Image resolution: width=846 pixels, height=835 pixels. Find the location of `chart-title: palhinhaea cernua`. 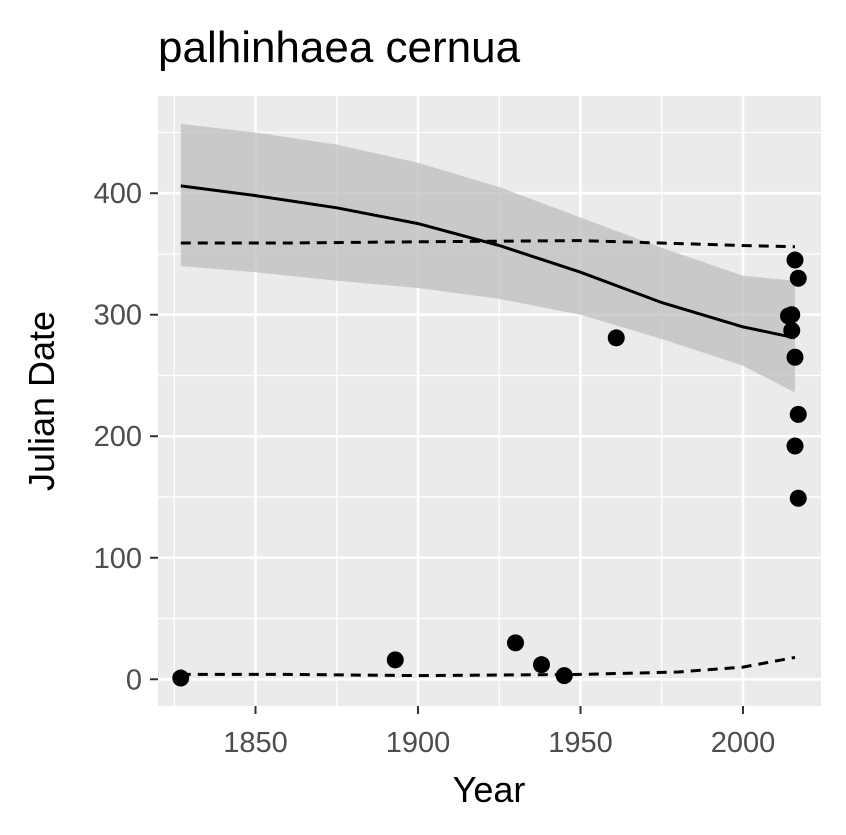

chart-title: palhinhaea cernua is located at coordinates (339, 47).